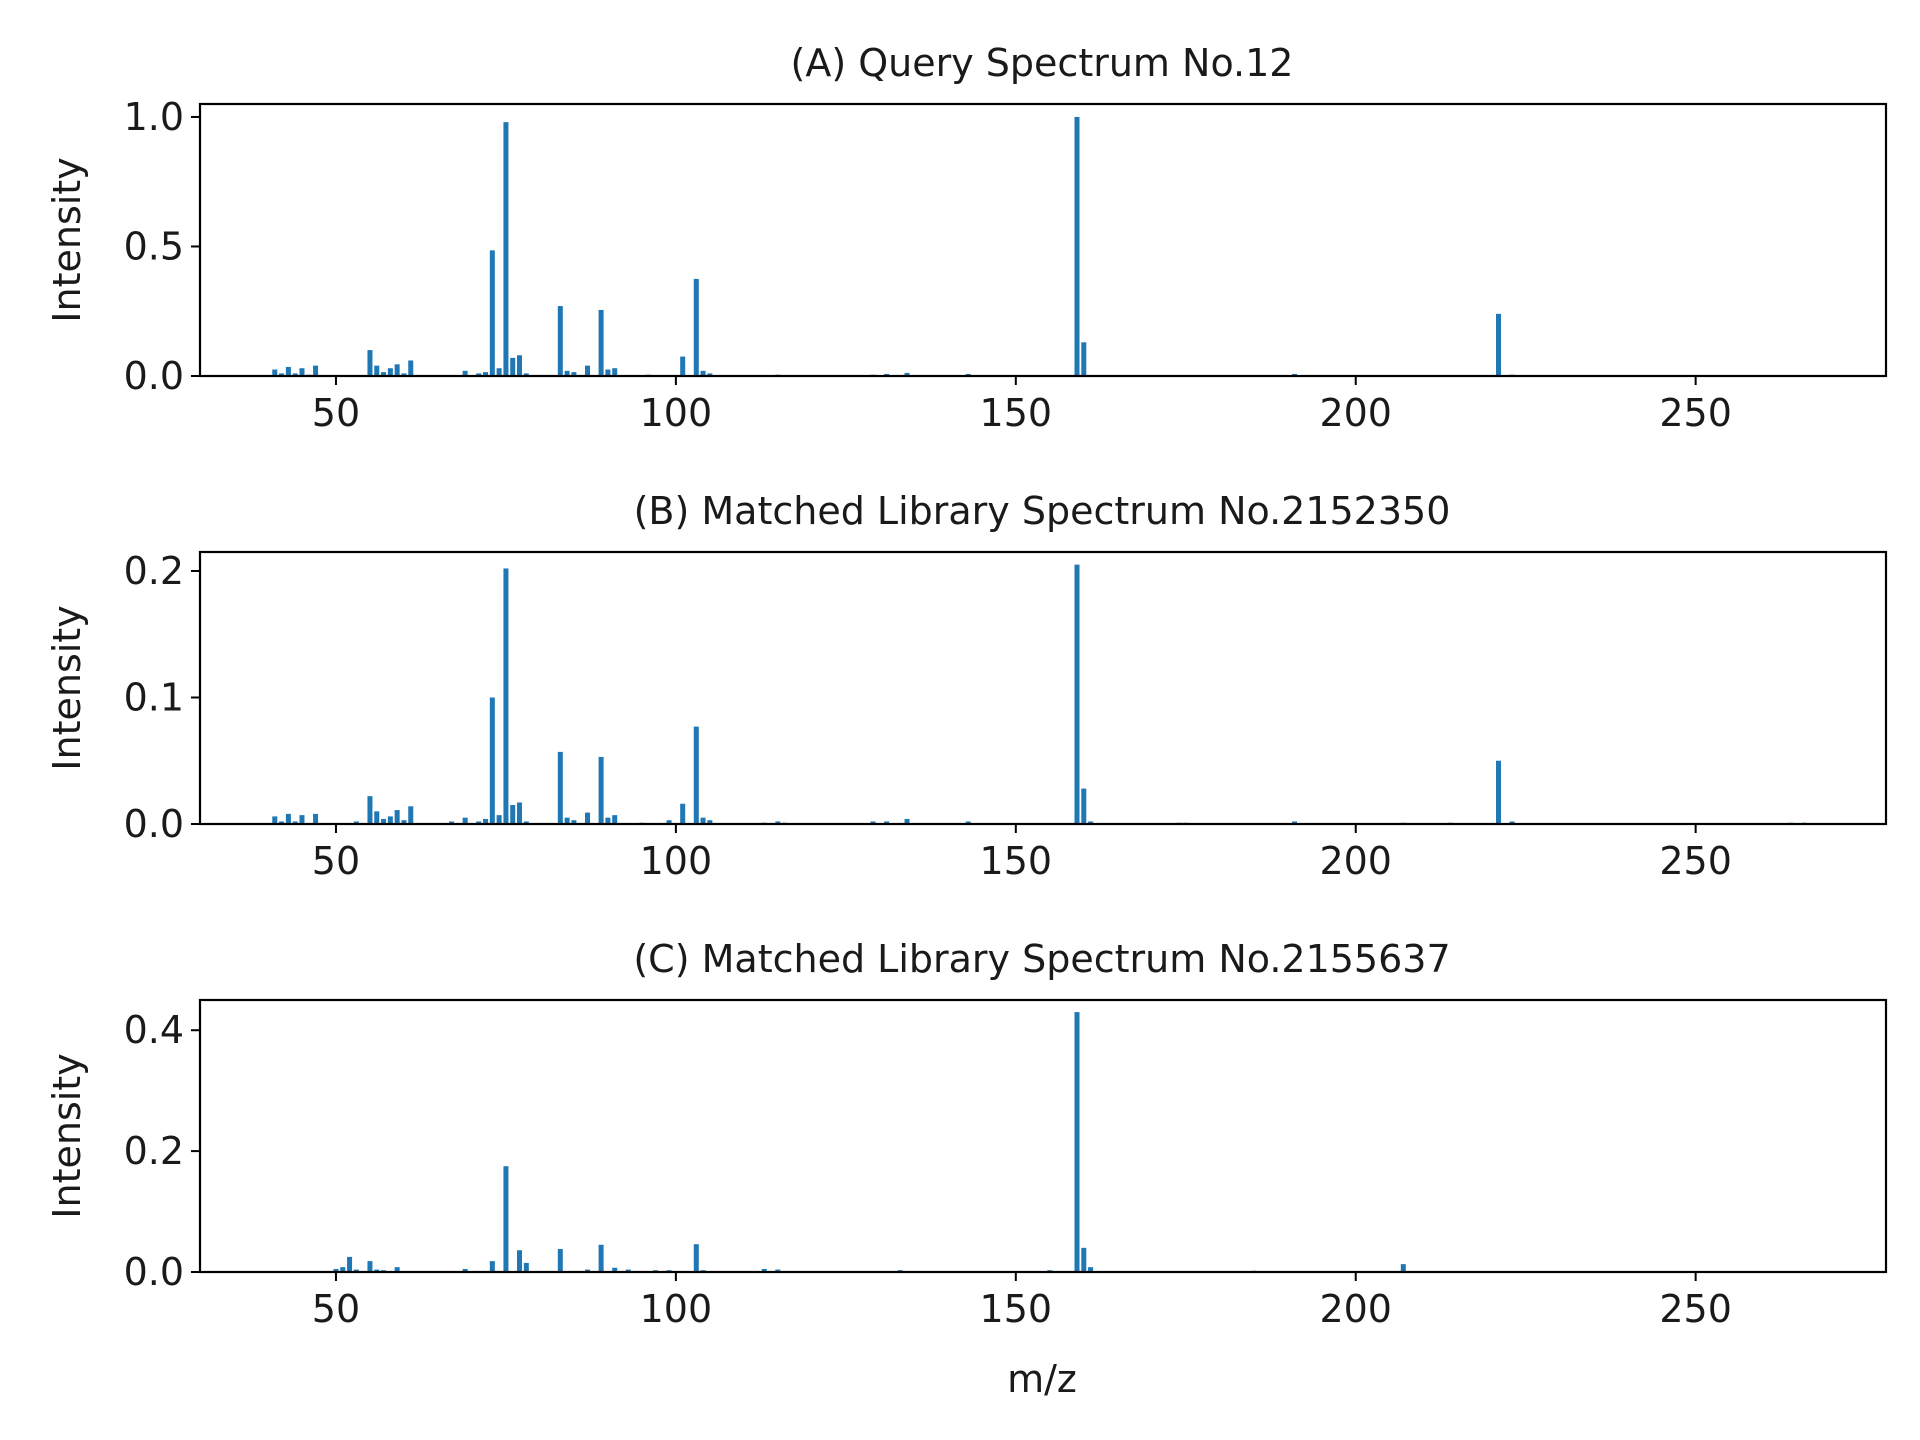  I want to click on x-tick-label-c-2: 150, so click(1016, 1309).